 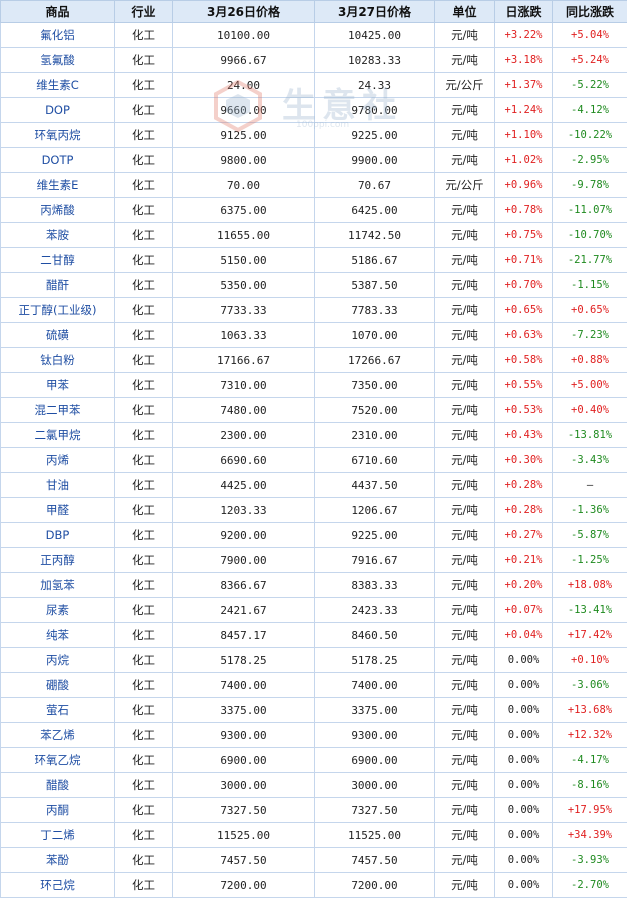 What do you see at coordinates (57, 835) in the screenshot?
I see `commodity-name-link: 丁二烯` at bounding box center [57, 835].